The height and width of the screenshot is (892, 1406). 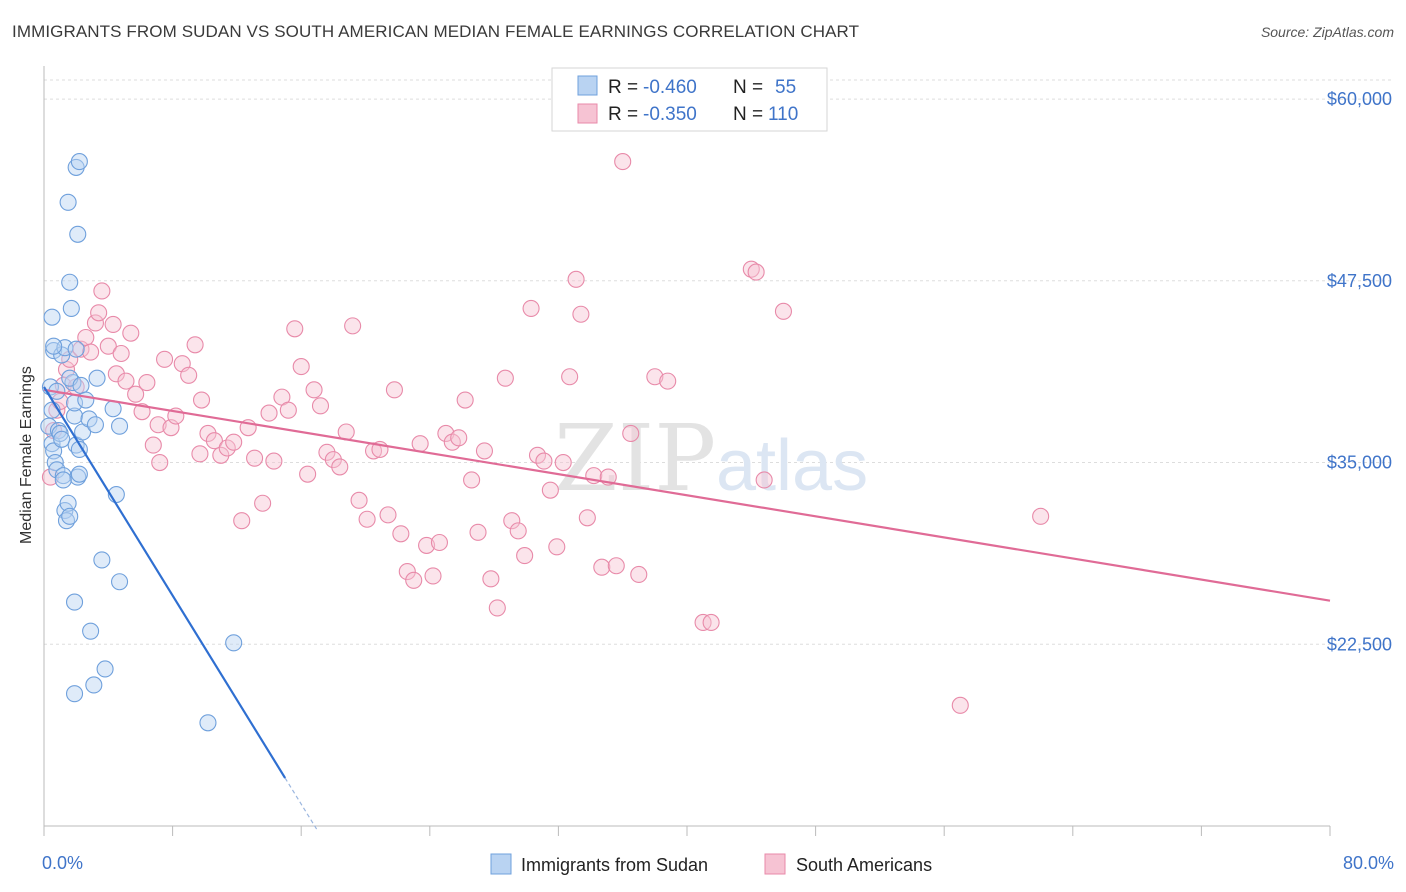 I want to click on chart-source: Source: ZipAtlas.com, so click(x=1327, y=32).